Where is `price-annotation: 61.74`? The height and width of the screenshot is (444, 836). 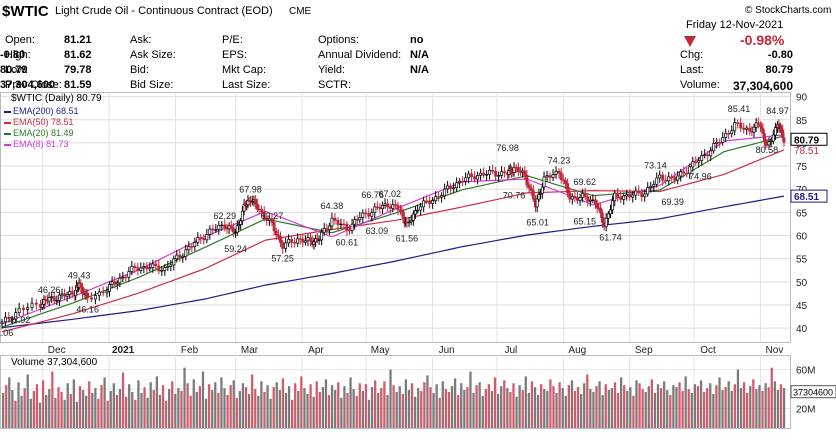 price-annotation: 61.74 is located at coordinates (610, 237).